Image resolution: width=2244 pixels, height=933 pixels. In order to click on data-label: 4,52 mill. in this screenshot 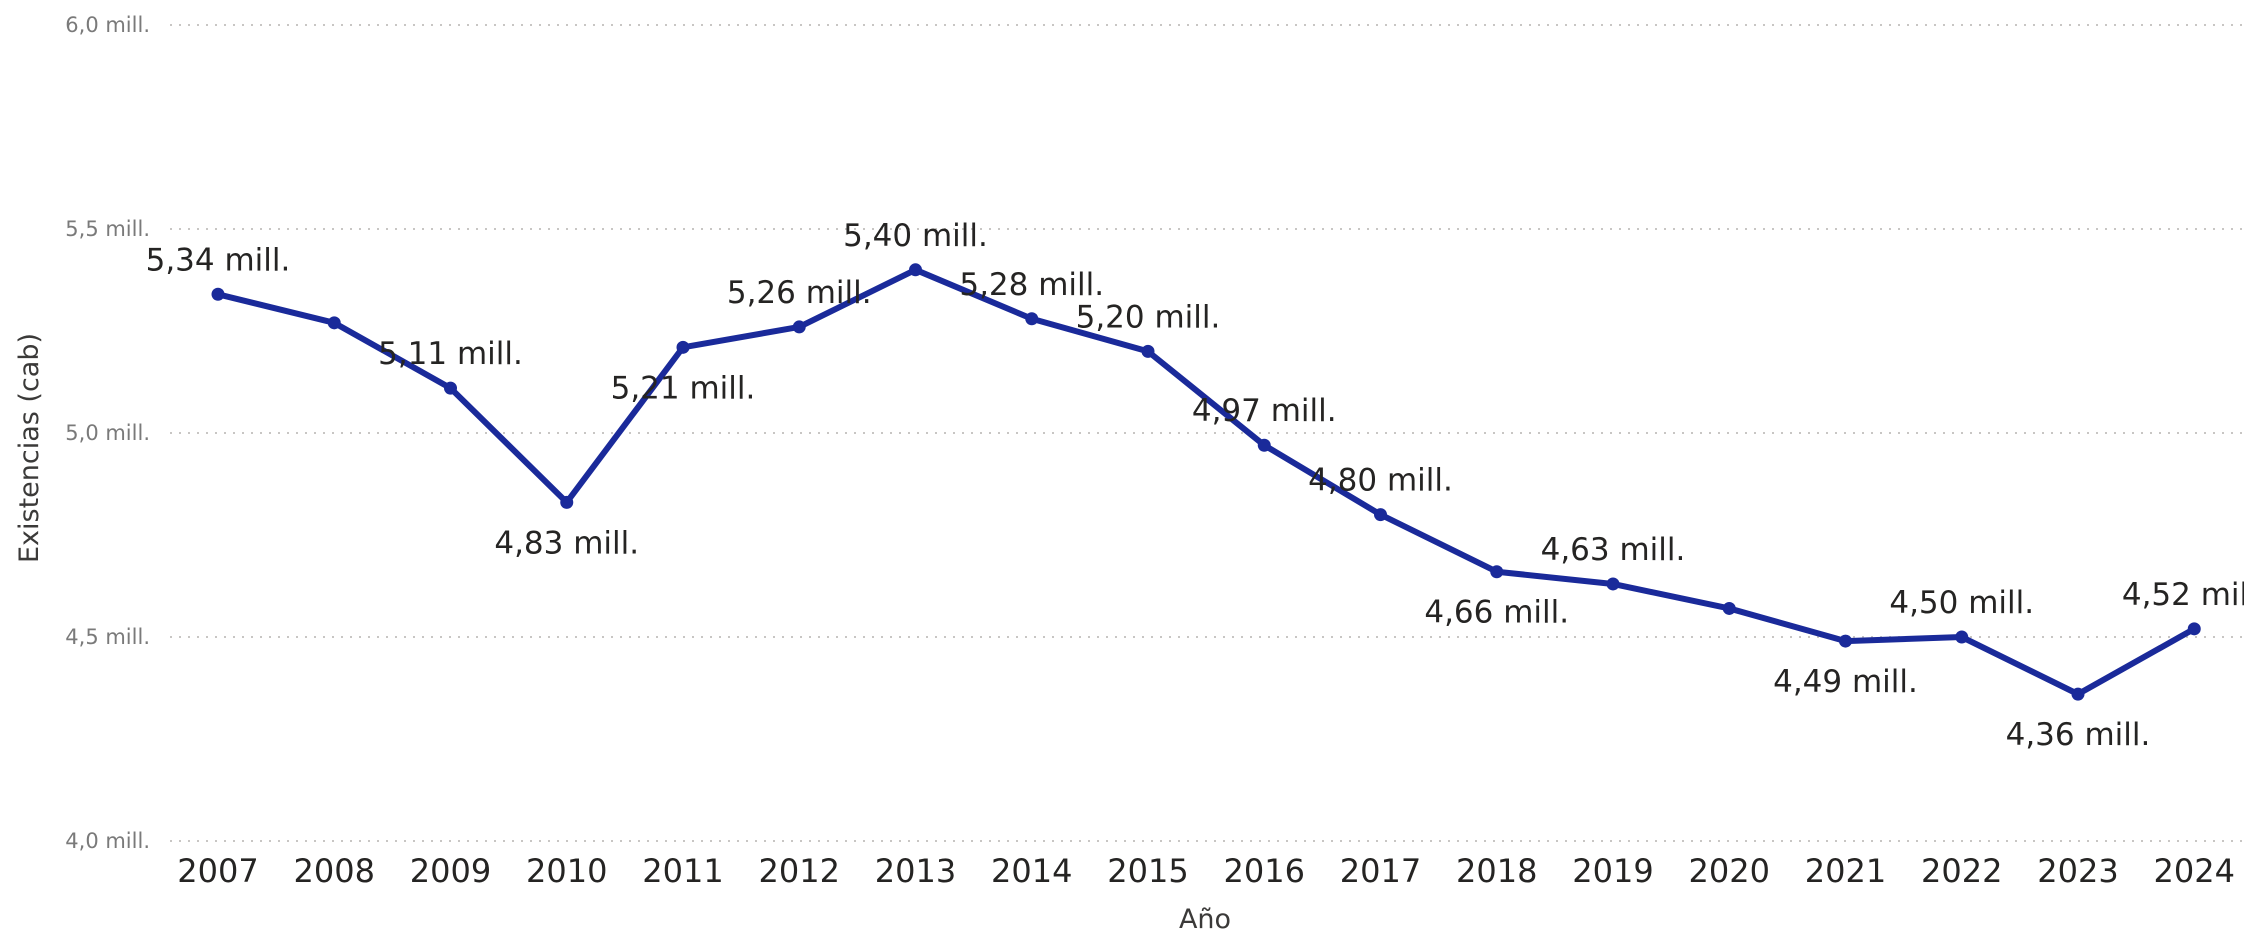, I will do `click(2183, 595)`.